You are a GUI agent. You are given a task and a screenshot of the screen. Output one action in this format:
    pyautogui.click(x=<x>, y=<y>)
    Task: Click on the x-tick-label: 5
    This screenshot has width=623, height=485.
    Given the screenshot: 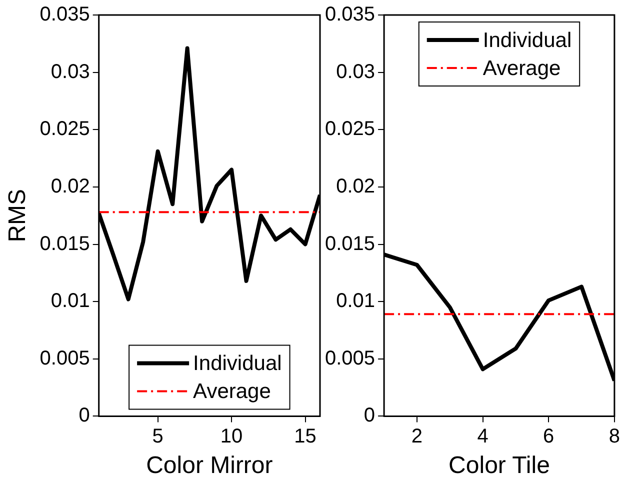 What is the action you would take?
    pyautogui.click(x=158, y=437)
    